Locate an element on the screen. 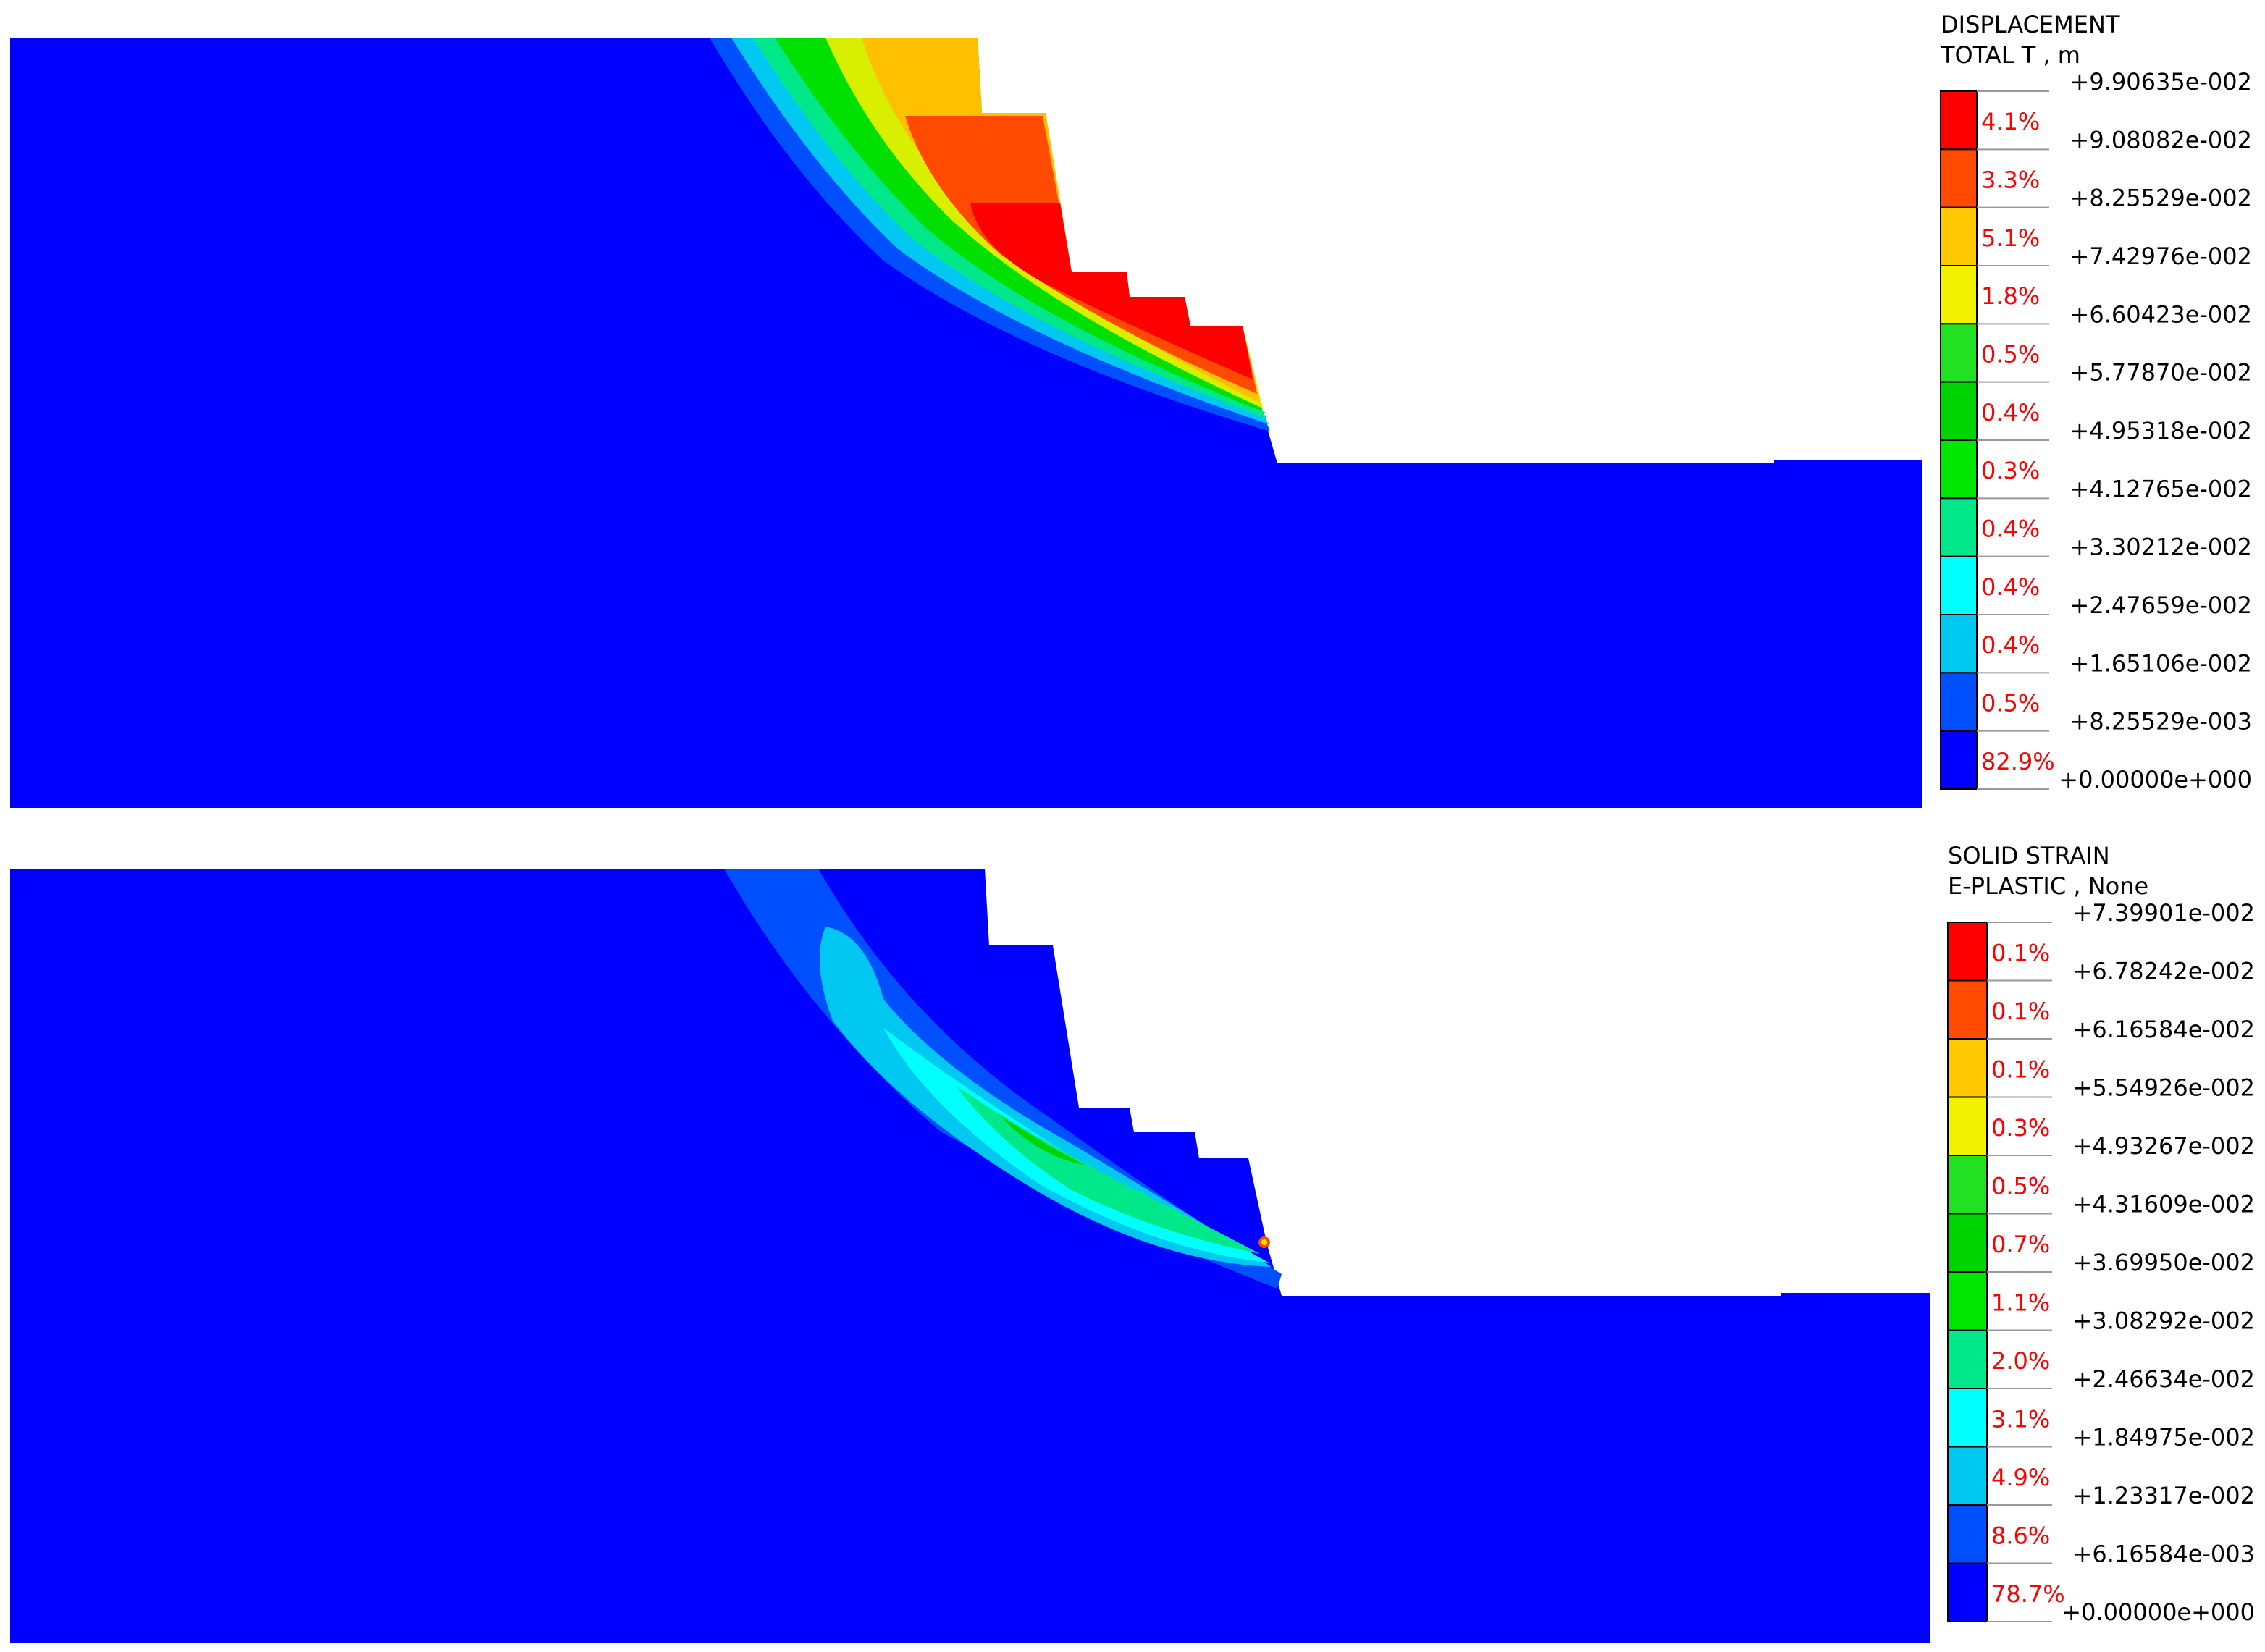 This screenshot has width=2265, height=1652. legend-percent: 4.9% is located at coordinates (2020, 1477).